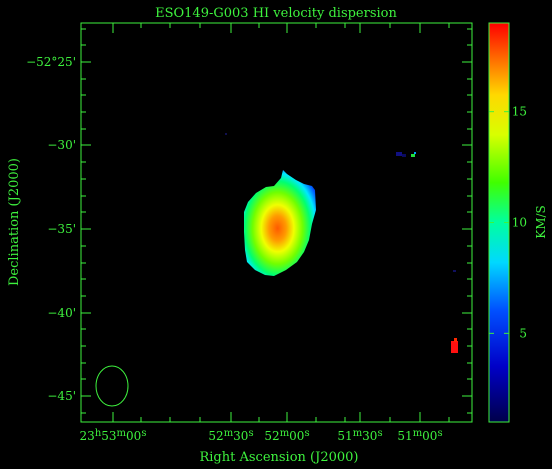 The height and width of the screenshot is (469, 552). I want to click on ra-tick-label: 51m30s, so click(359, 435).